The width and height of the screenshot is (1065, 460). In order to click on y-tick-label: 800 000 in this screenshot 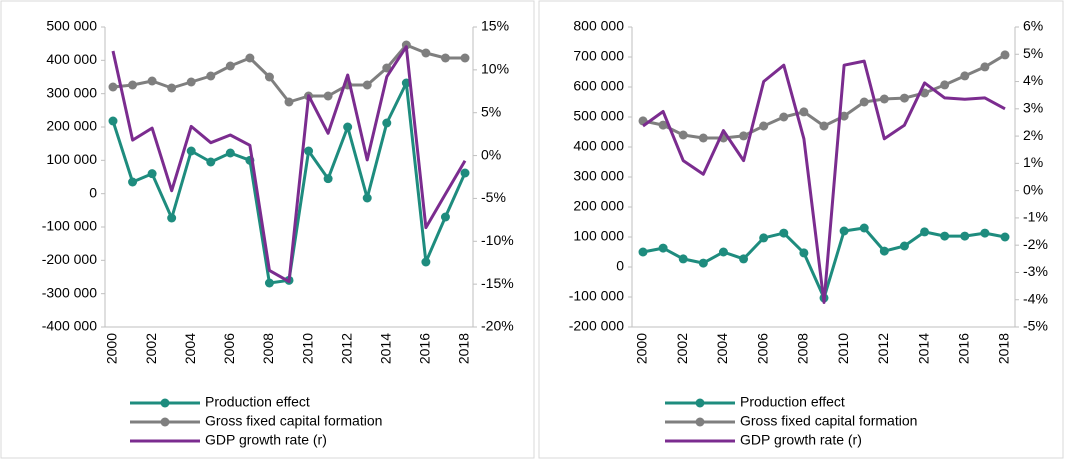, I will do `click(598, 26)`.